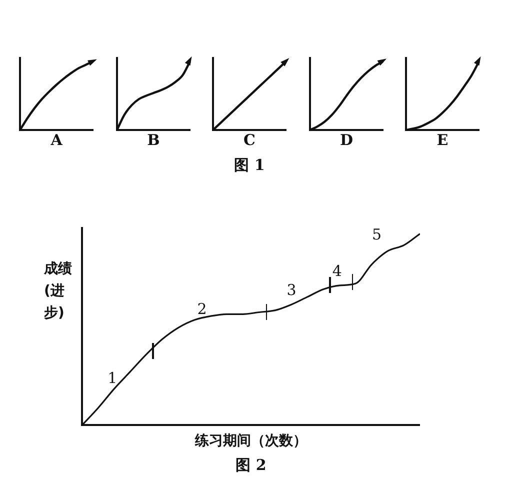  What do you see at coordinates (249, 165) in the screenshot?
I see `text: 图 1` at bounding box center [249, 165].